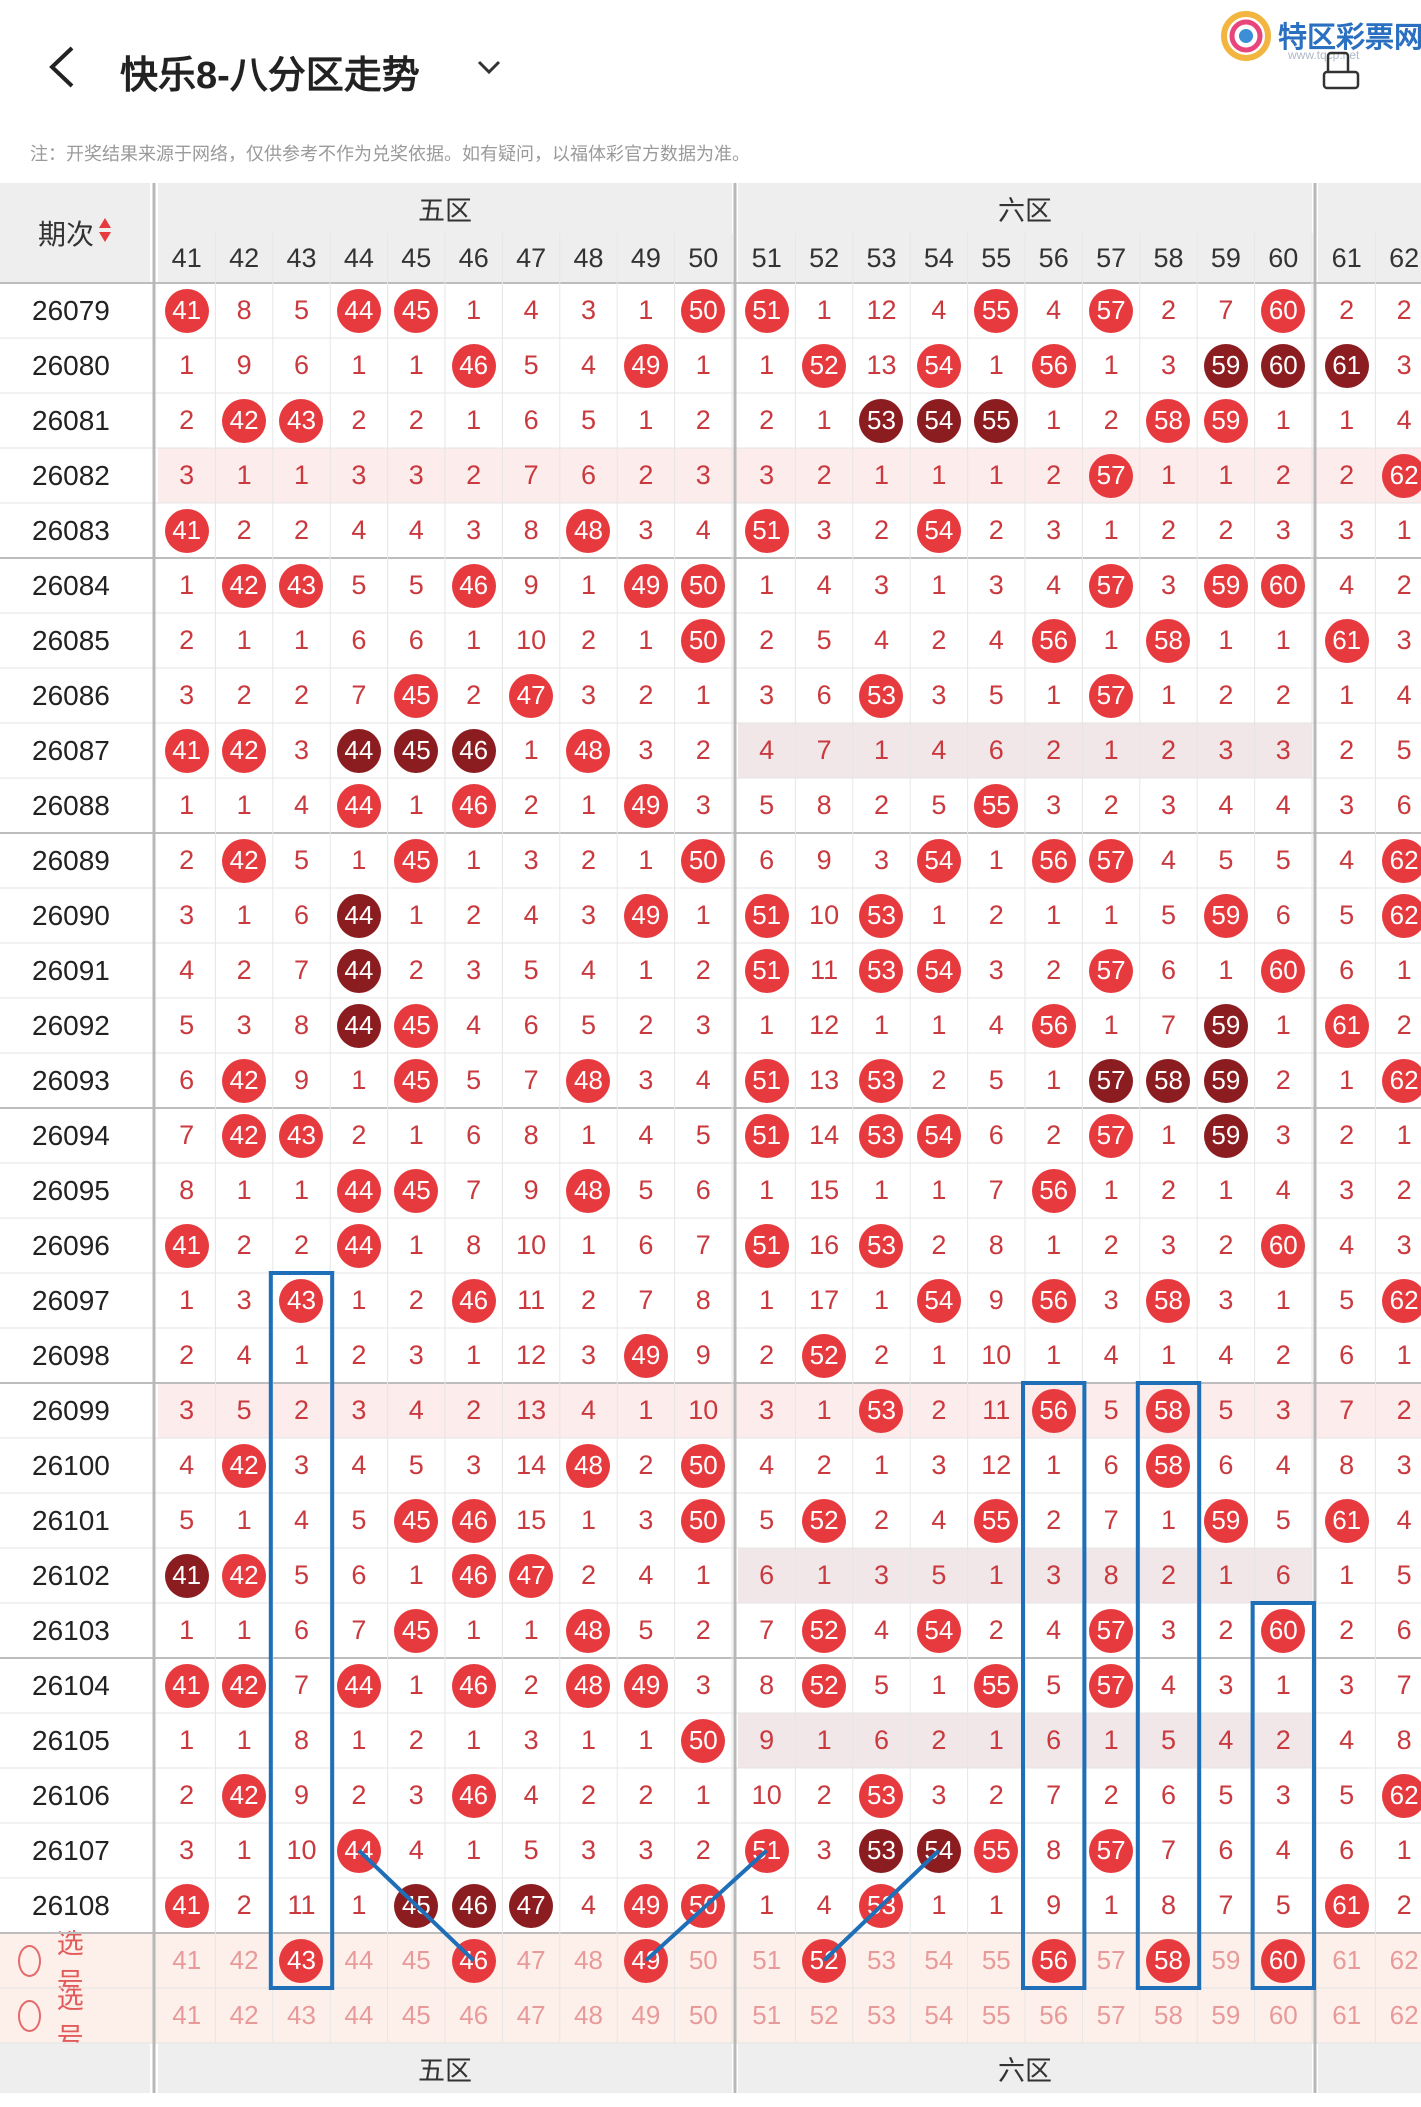  I want to click on table-cell: 45, so click(416, 695).